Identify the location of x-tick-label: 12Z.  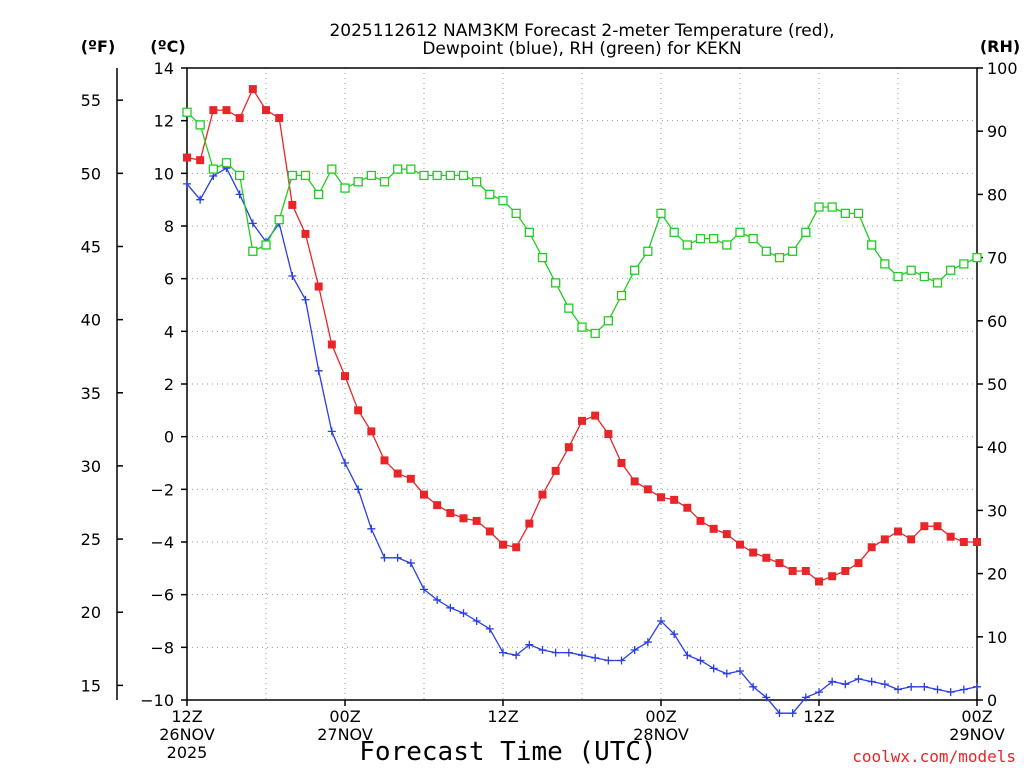
(502, 716).